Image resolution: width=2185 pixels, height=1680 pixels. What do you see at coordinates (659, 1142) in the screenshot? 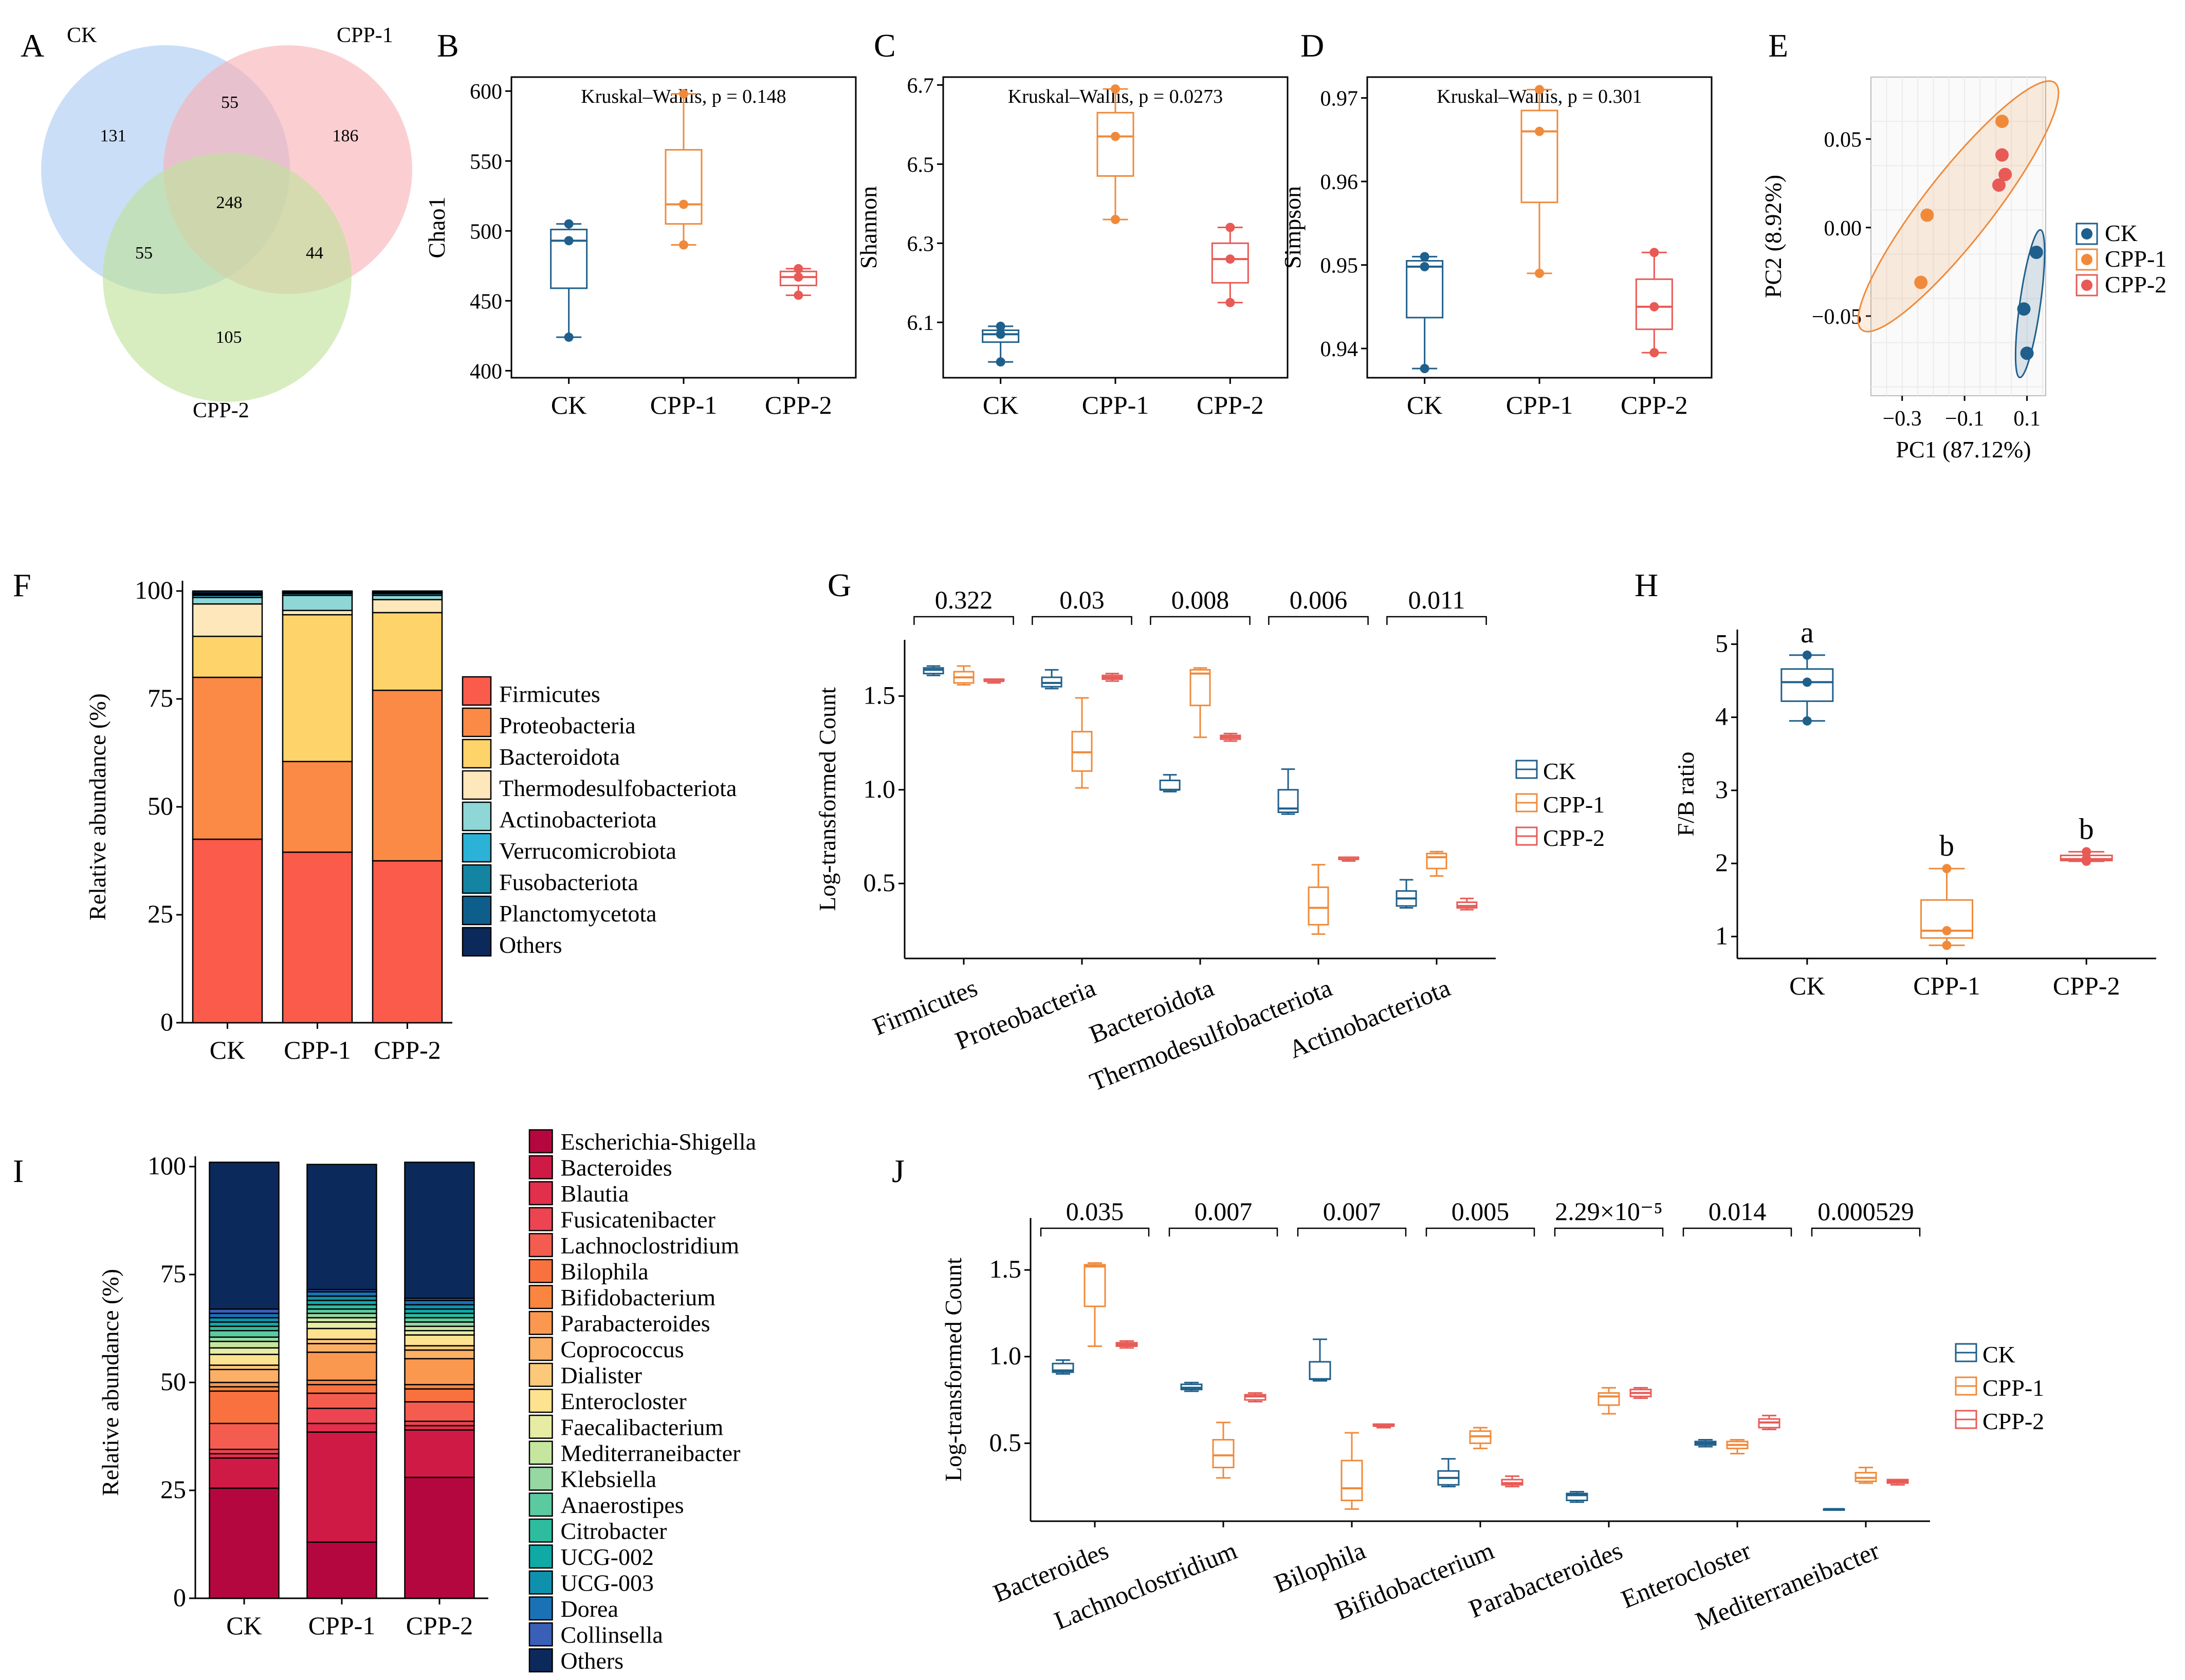
I see `legend-label-Escherichia-Shigella: Escherichia-Shigella` at bounding box center [659, 1142].